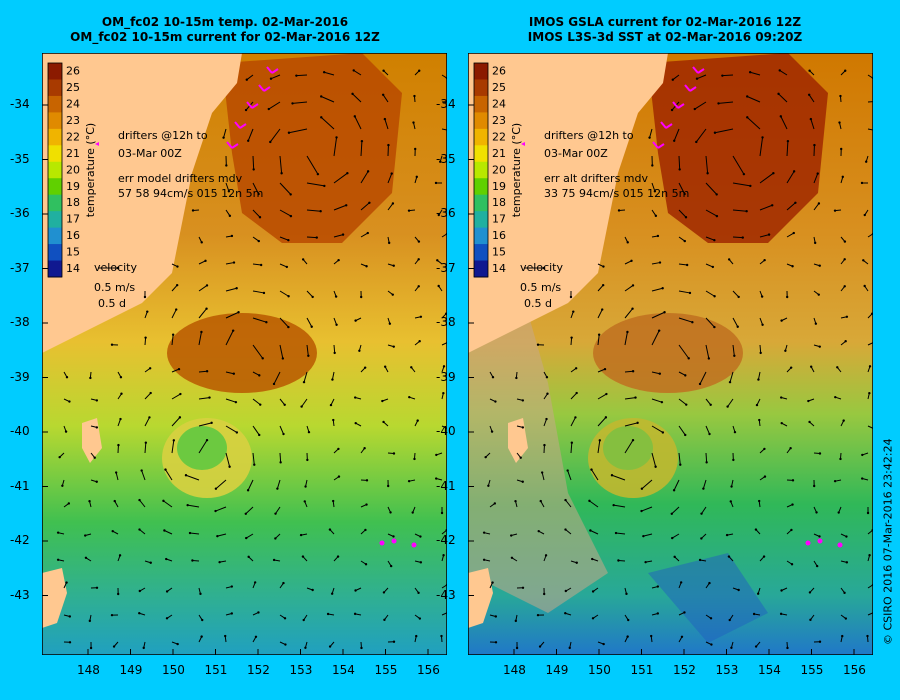 The image size is (900, 700). What do you see at coordinates (665, 37) in the screenshot?
I see `right-title-line2: IMOS L3S-3d SST at 02-Mar-2016 09:20Z` at bounding box center [665, 37].